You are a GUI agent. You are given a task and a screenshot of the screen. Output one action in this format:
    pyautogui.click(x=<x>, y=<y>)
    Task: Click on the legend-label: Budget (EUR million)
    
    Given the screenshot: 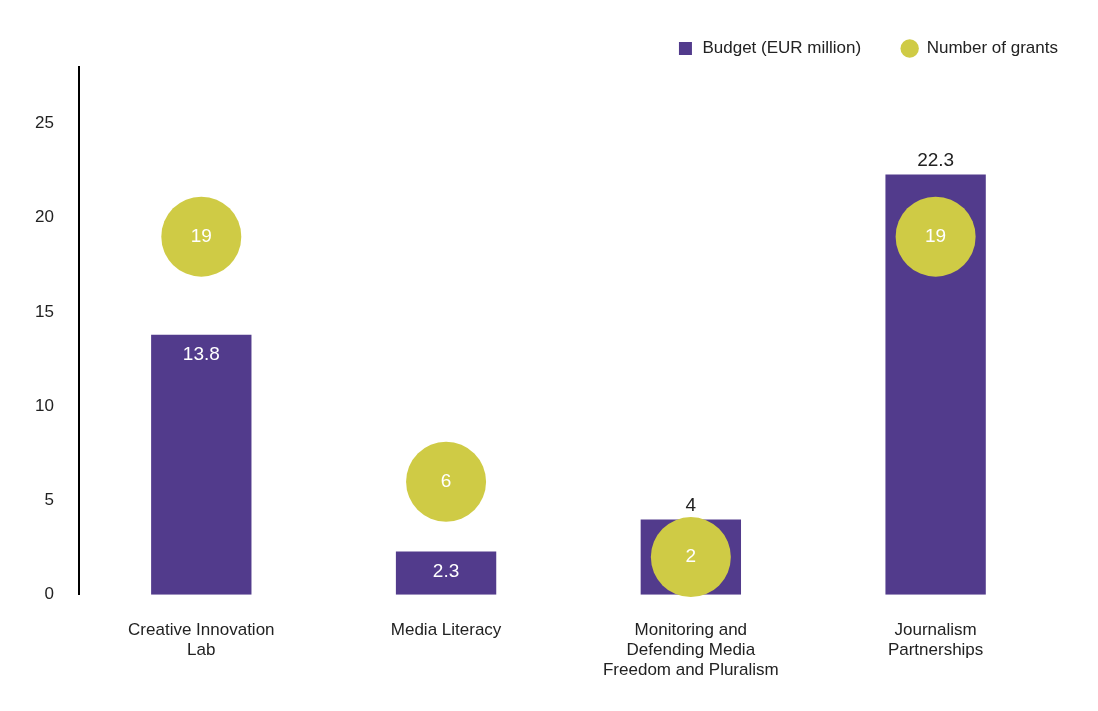 What is the action you would take?
    pyautogui.click(x=782, y=48)
    